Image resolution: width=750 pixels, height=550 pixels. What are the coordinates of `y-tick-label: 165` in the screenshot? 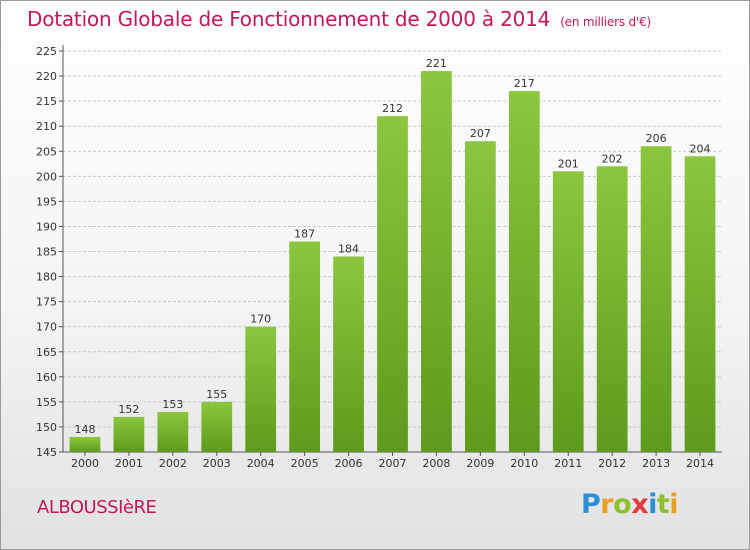 It's located at (46, 352).